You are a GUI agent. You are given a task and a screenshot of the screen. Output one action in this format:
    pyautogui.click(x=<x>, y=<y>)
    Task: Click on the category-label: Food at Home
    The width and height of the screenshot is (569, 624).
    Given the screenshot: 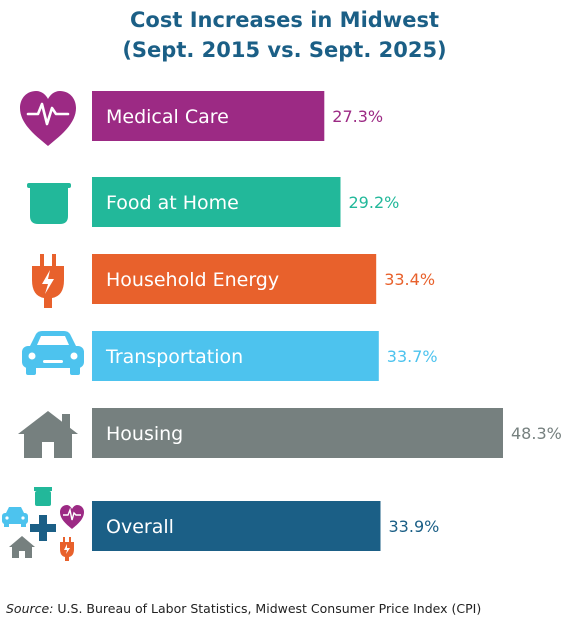 What is the action you would take?
    pyautogui.click(x=172, y=203)
    